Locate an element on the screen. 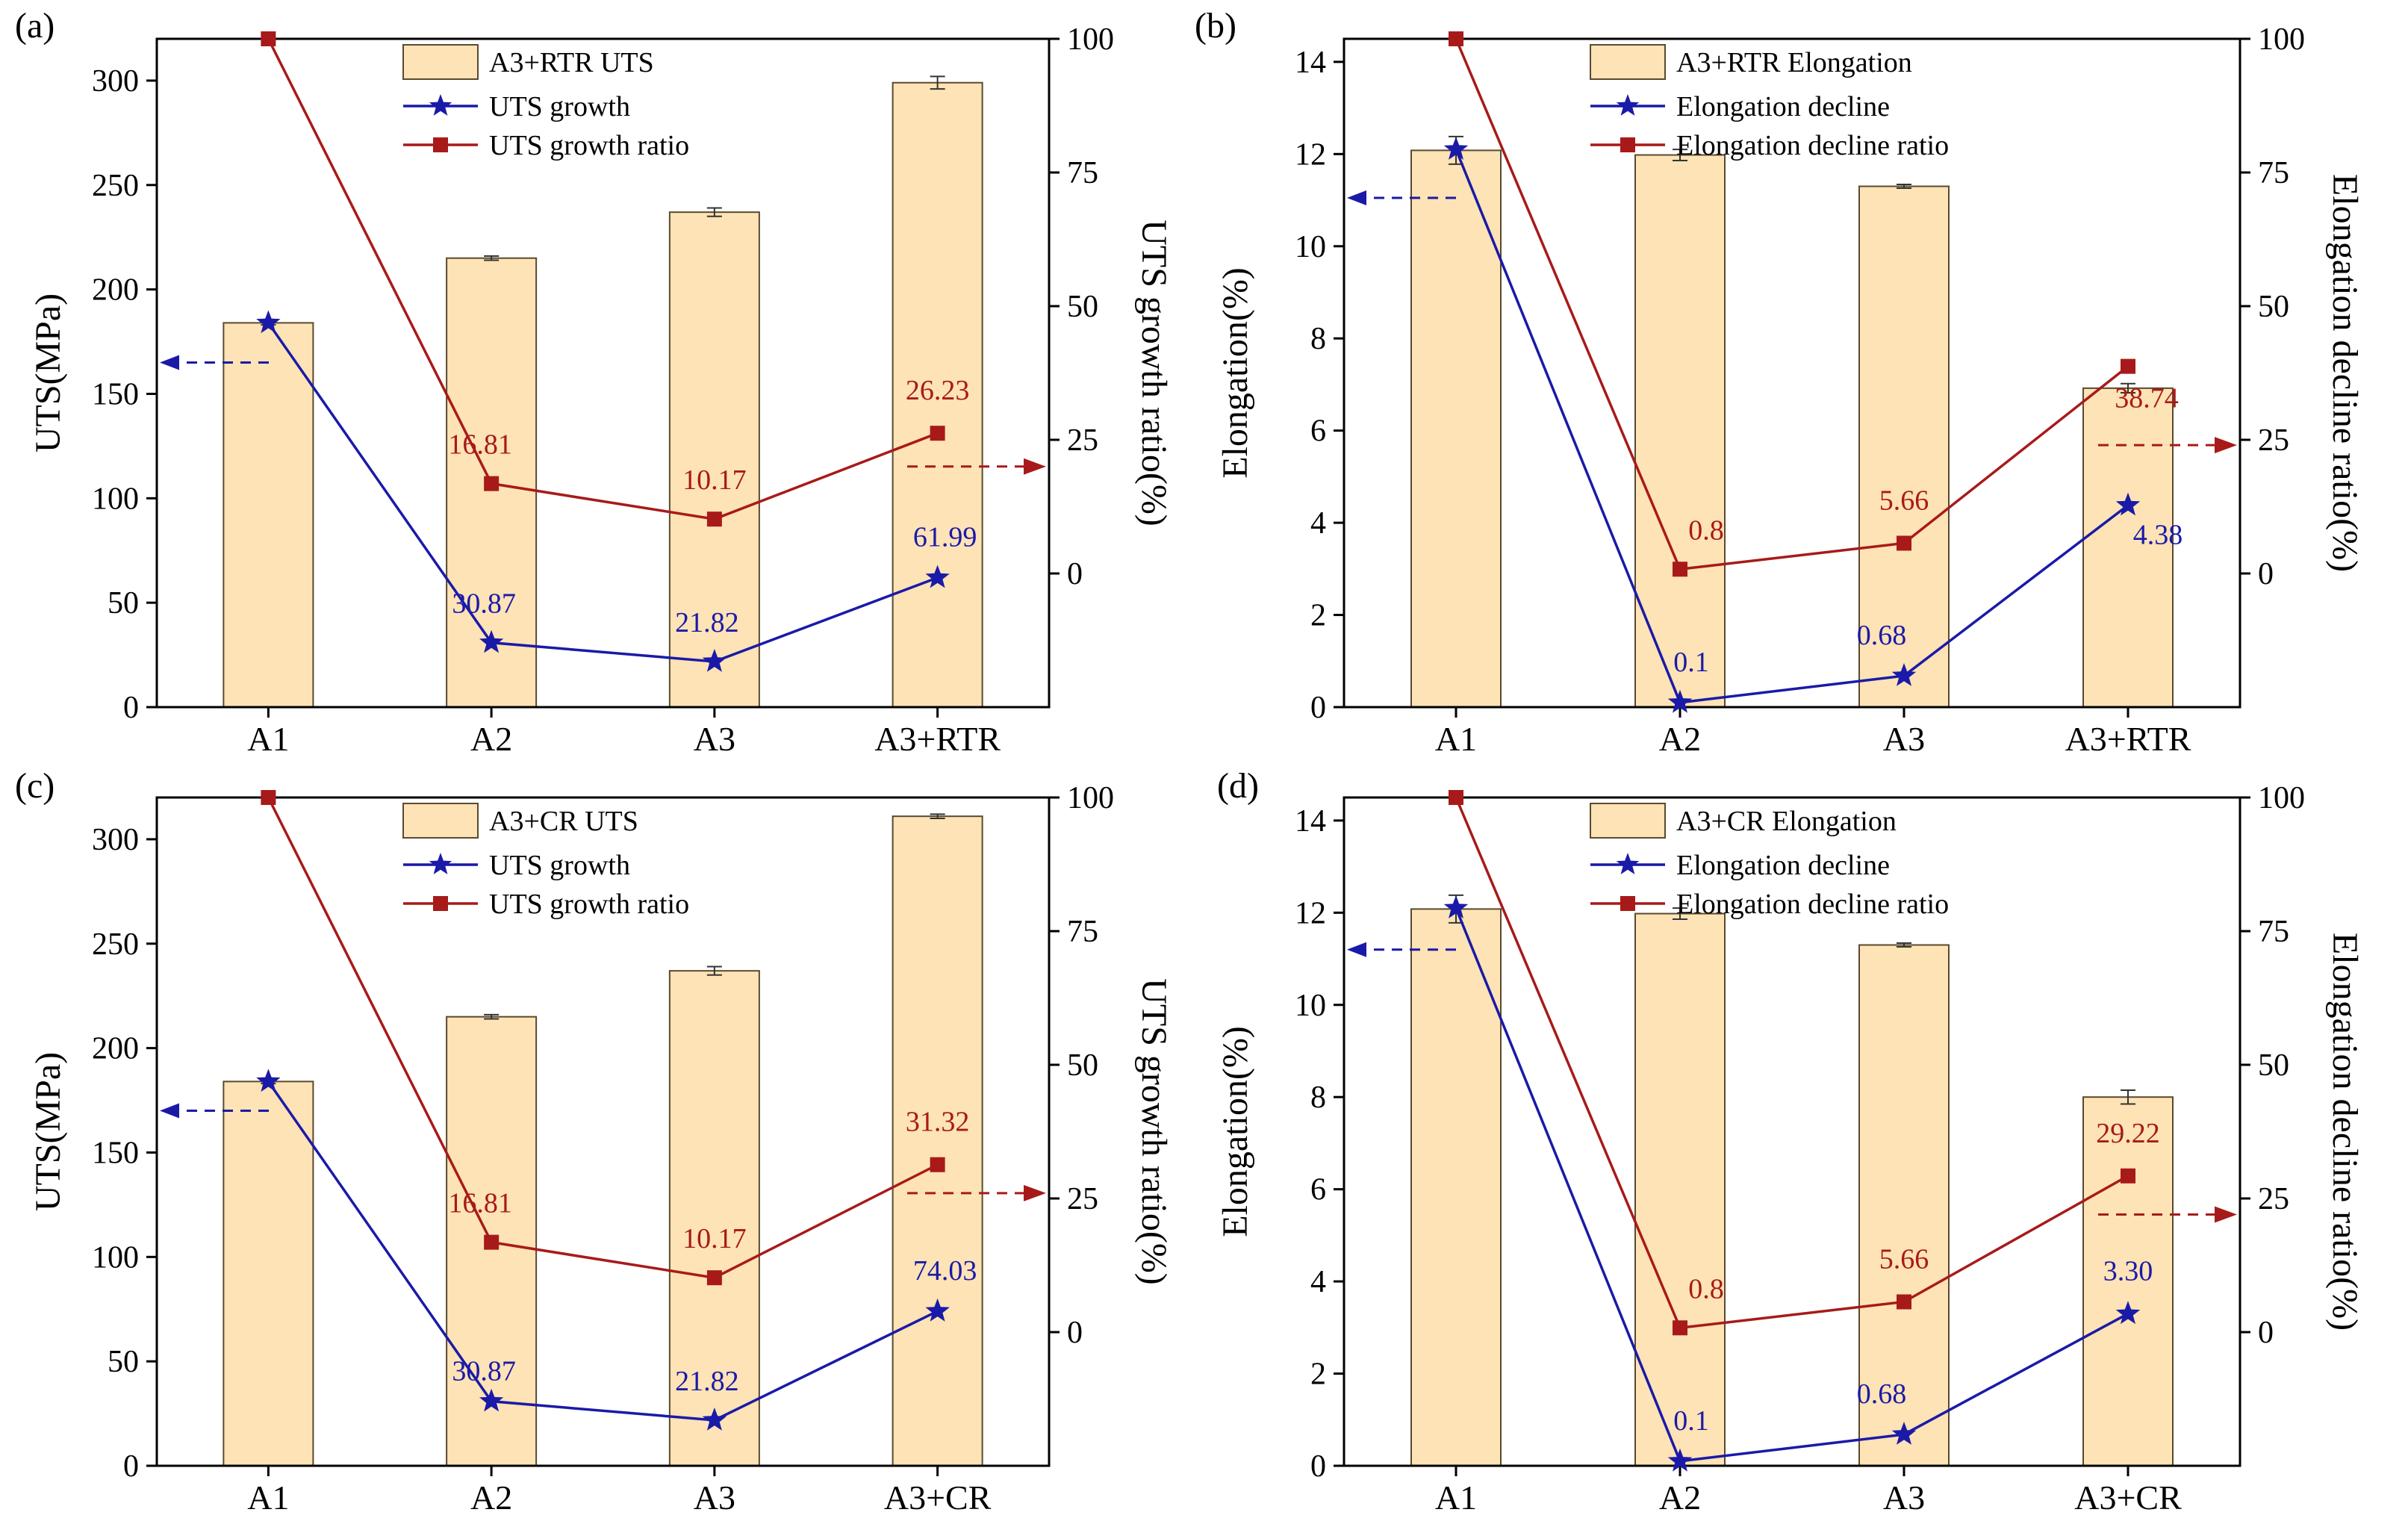 This screenshot has height=1530, width=2408. legend: A3+CR UTS UTS growth UTS growth ratio is located at coordinates (545, 861).